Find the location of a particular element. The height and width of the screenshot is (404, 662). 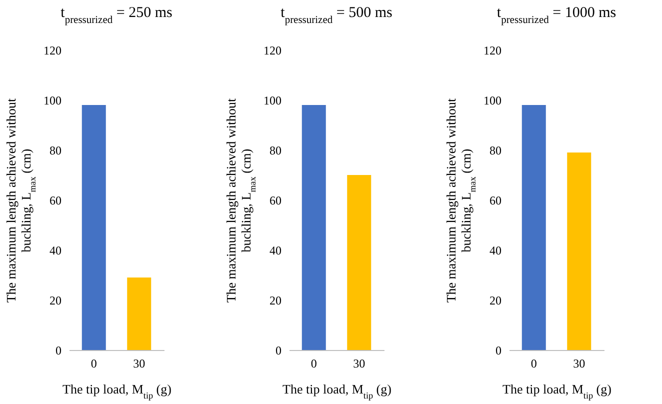

chart-title: t$_{pressurized}$ = 500 ms is located at coordinates (336, 15).